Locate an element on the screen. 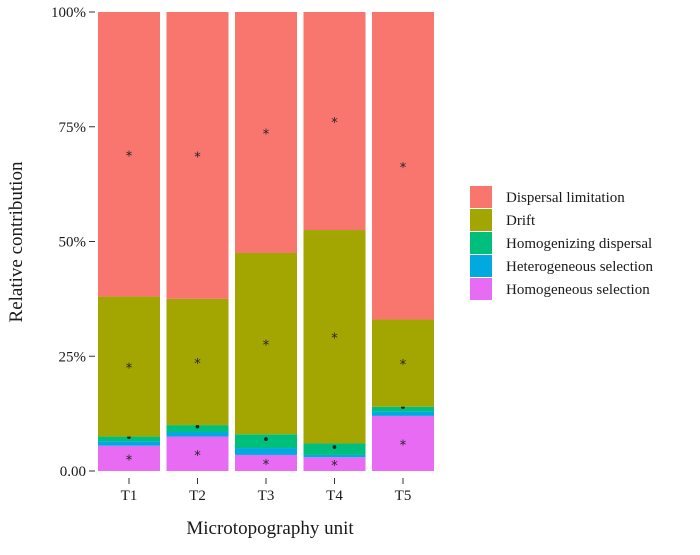 Image resolution: width=700 pixels, height=555 pixels. bar-segment: T2 · Homogenizing dispersal: 1.5 is located at coordinates (197, 428).